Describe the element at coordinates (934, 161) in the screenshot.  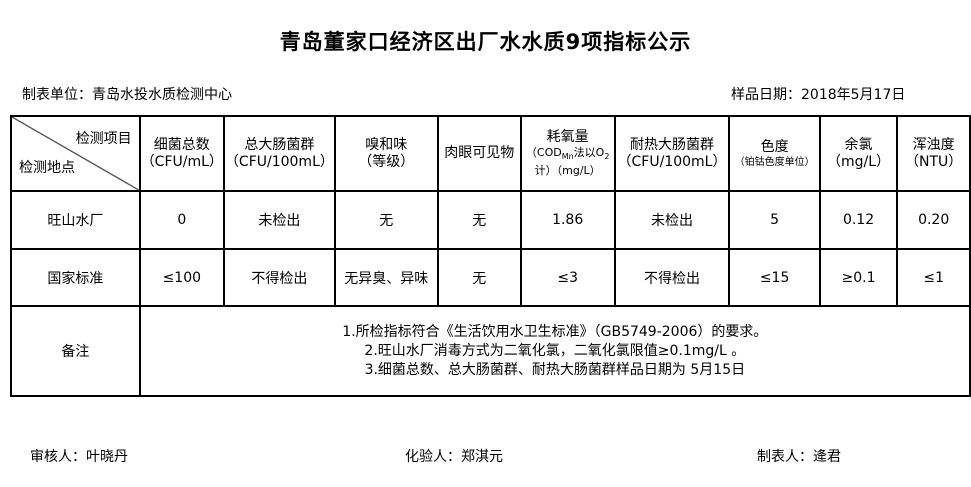
I see `header-turbidity-unit: （NTU）` at that location.